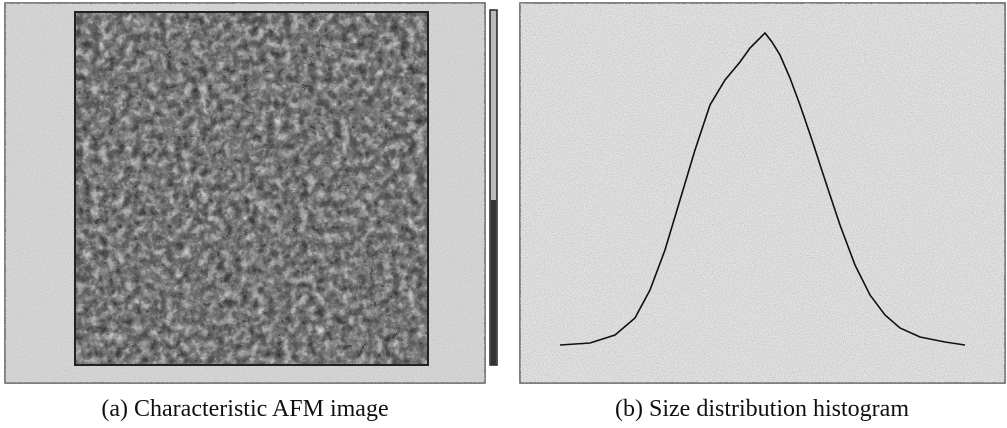 This screenshot has width=1007, height=428. What do you see at coordinates (244, 409) in the screenshot?
I see `caption: (a) Characteristic AFM image` at bounding box center [244, 409].